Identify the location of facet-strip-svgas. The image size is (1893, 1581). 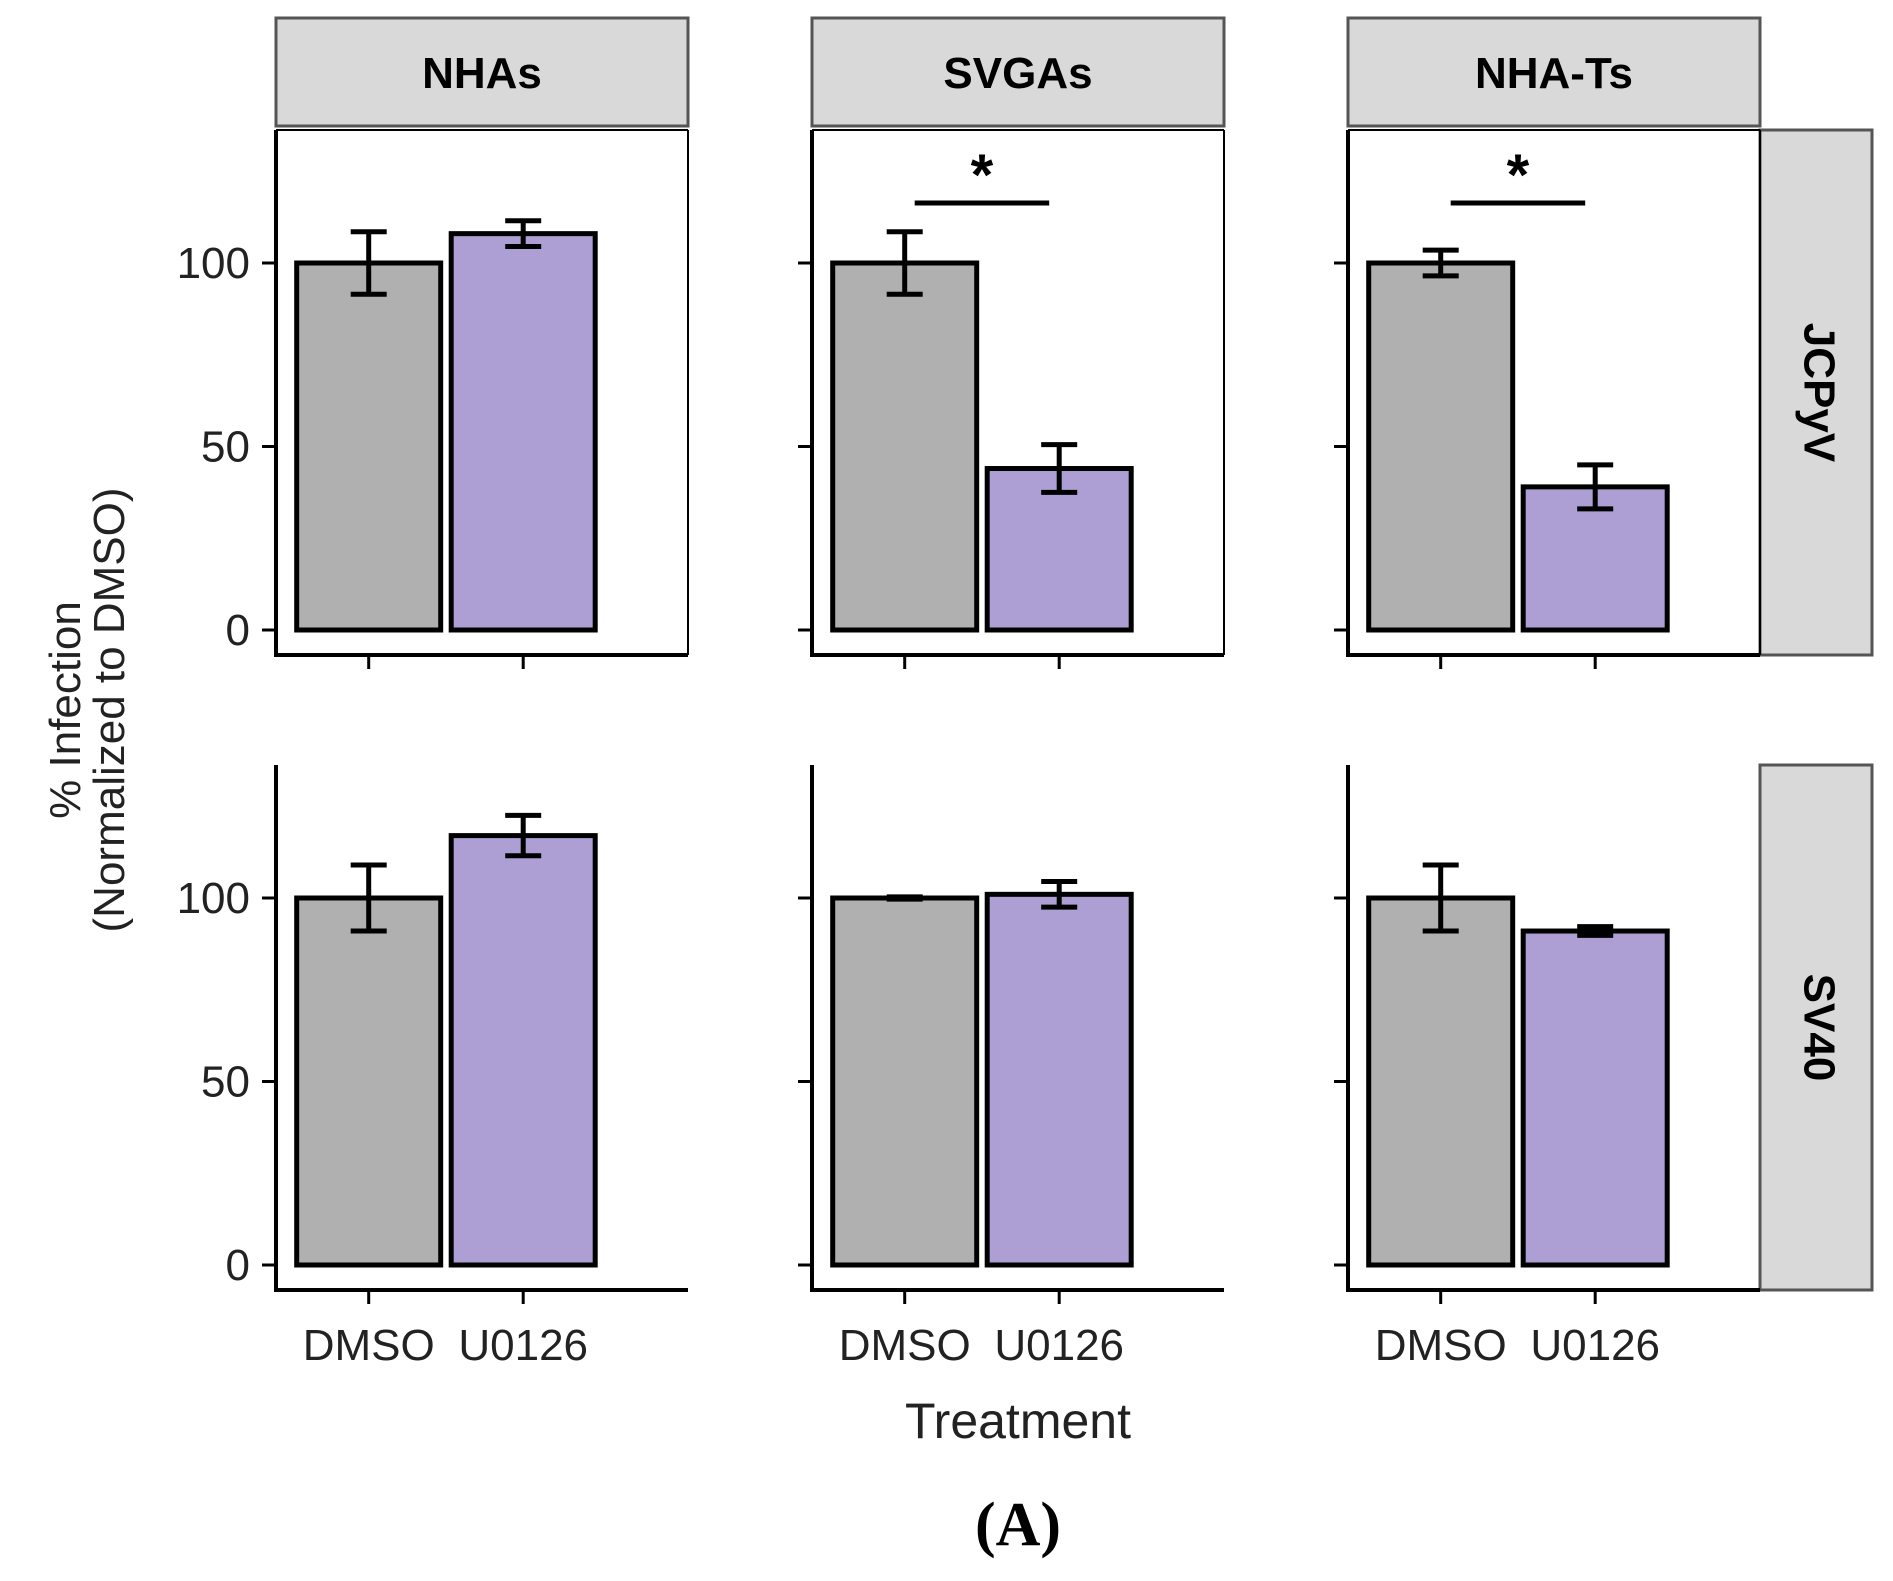
(1018, 72).